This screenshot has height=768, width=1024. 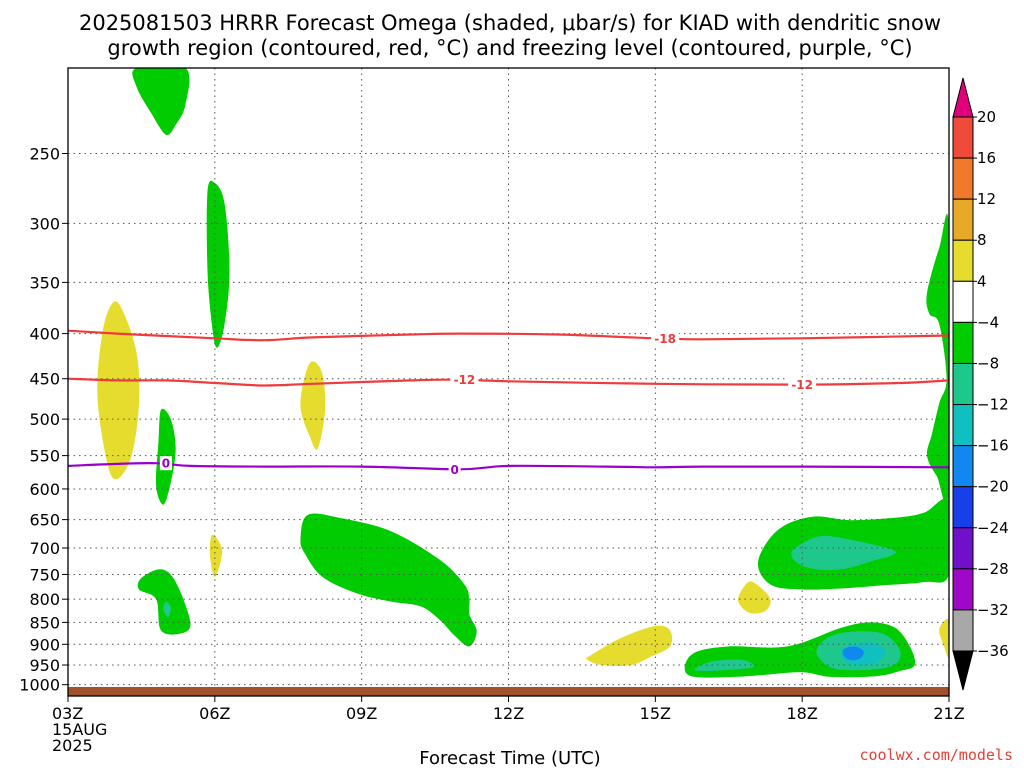 I want to click on ytick-label-700: 700, so click(x=44, y=548).